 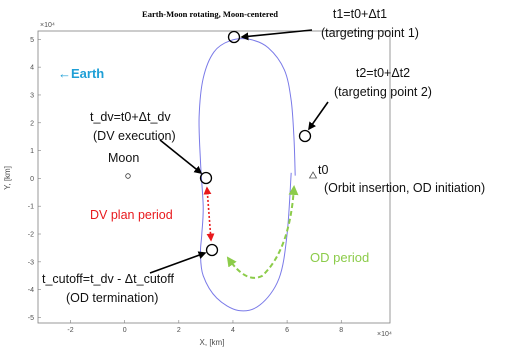 I want to click on chart-title: Earth-Moon rotating, Moon-centered, so click(x=210, y=14).